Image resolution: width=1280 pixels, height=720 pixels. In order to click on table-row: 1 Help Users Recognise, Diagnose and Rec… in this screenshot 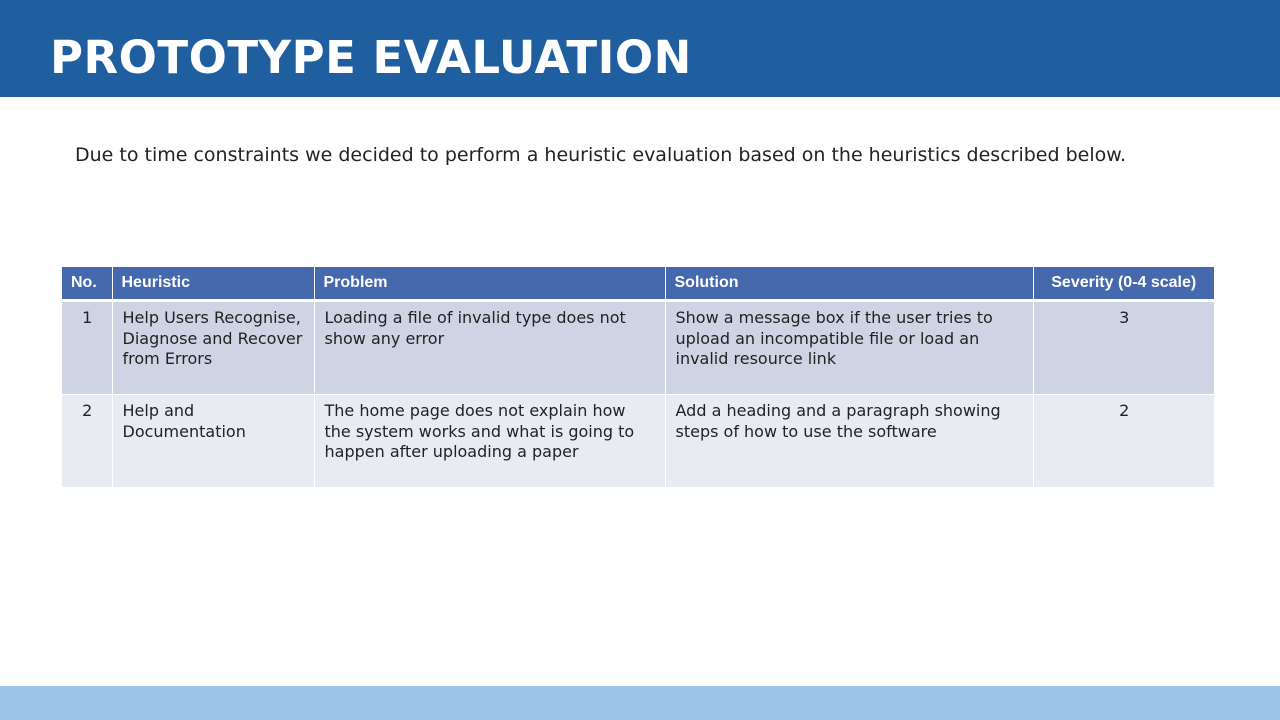, I will do `click(638, 347)`.